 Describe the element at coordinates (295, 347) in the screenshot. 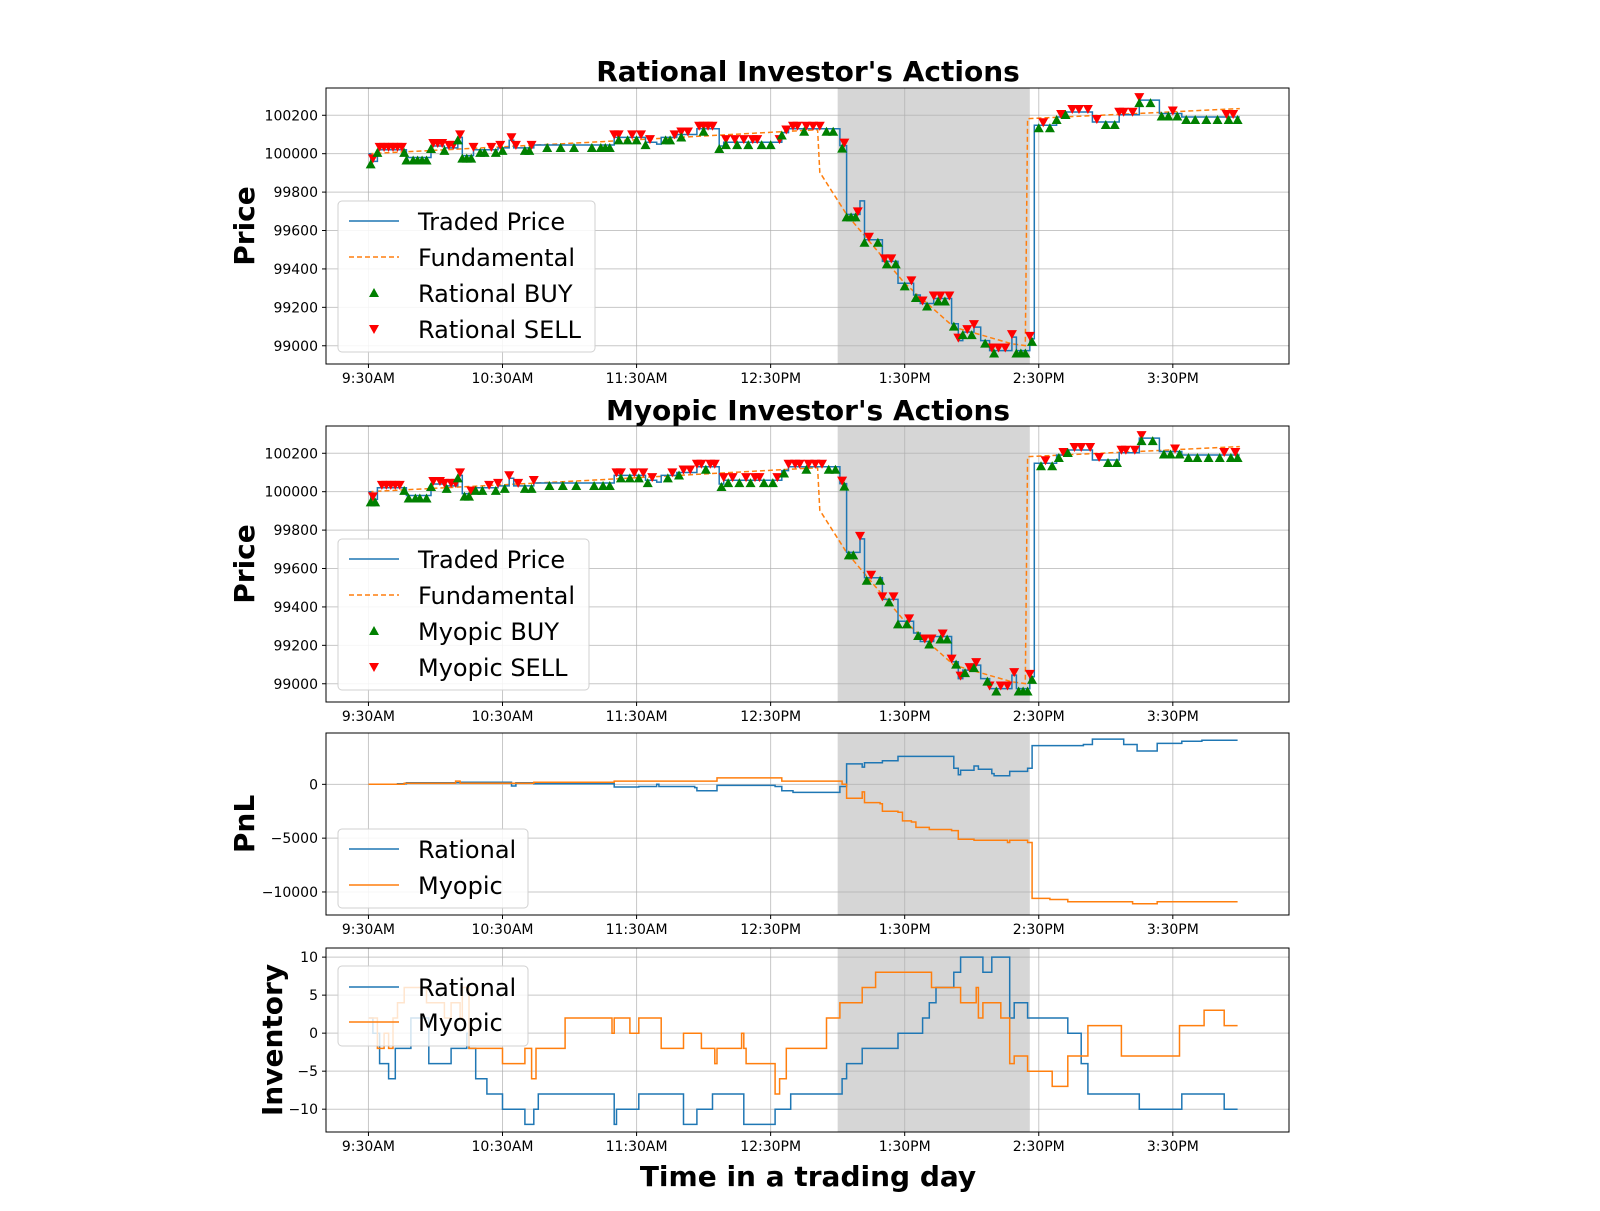

I see `y-tick-label: 99000` at that location.